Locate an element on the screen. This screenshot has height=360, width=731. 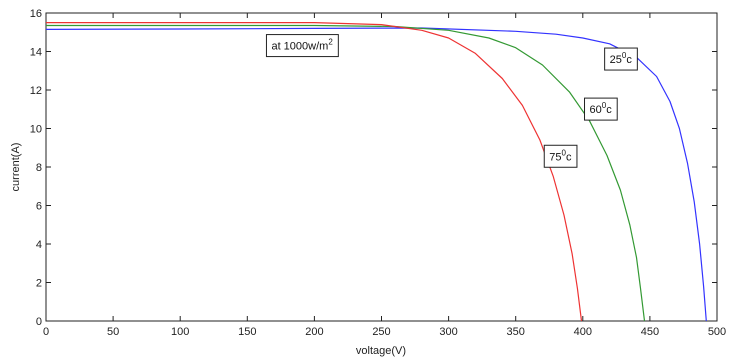
annotation-text: 250c is located at coordinates (621, 58).